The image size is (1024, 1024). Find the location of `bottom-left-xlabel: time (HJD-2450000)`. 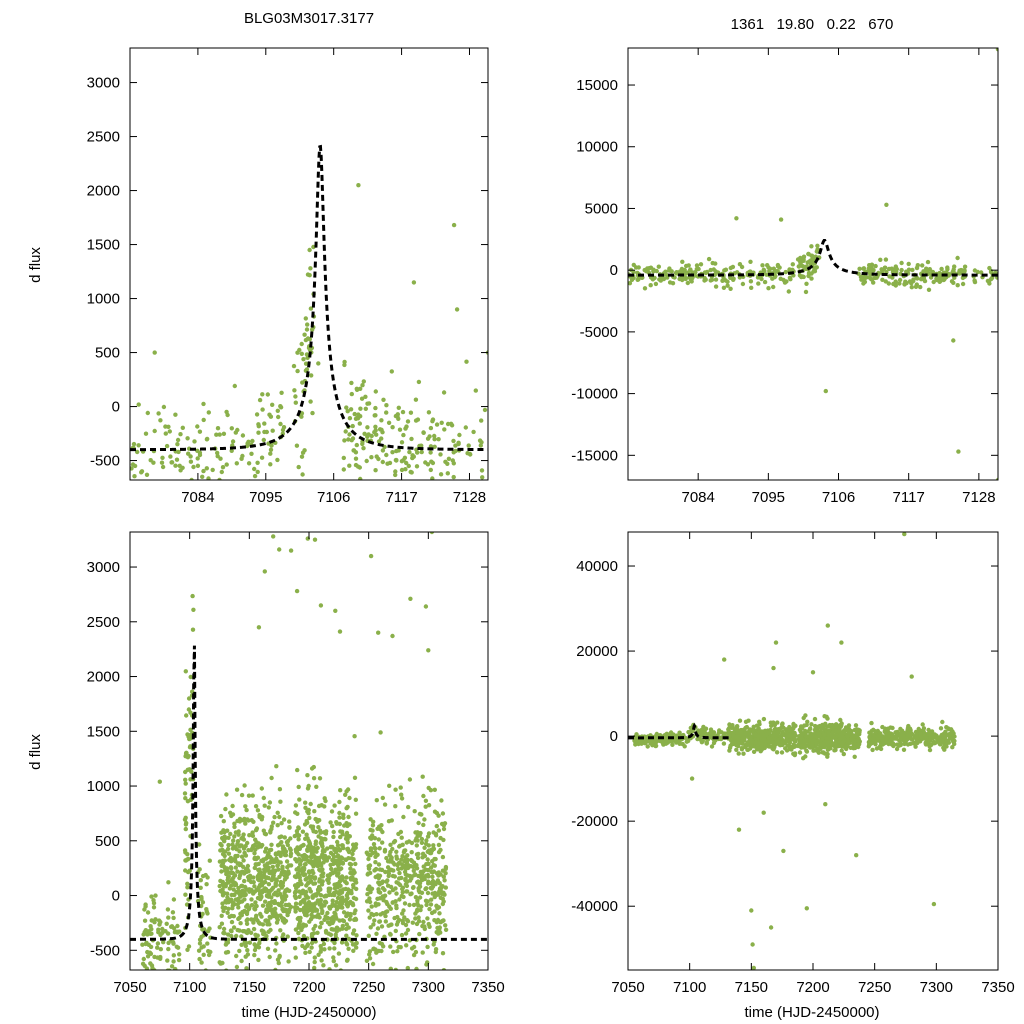

bottom-left-xlabel: time (HJD-2450000) is located at coordinates (308, 1012).